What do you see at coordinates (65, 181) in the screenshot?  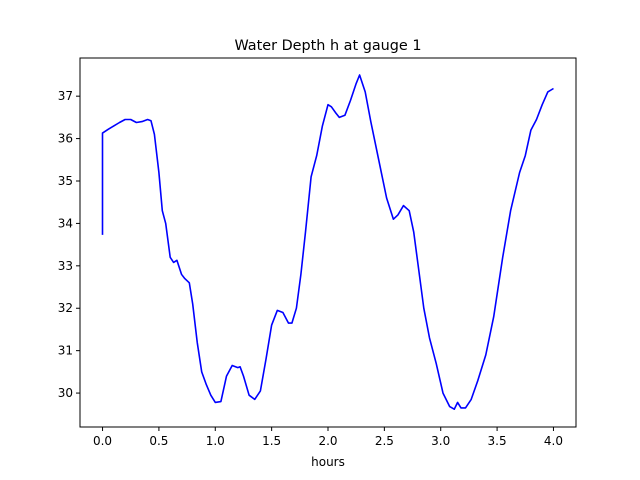 I see `y-tick-label: 35` at bounding box center [65, 181].